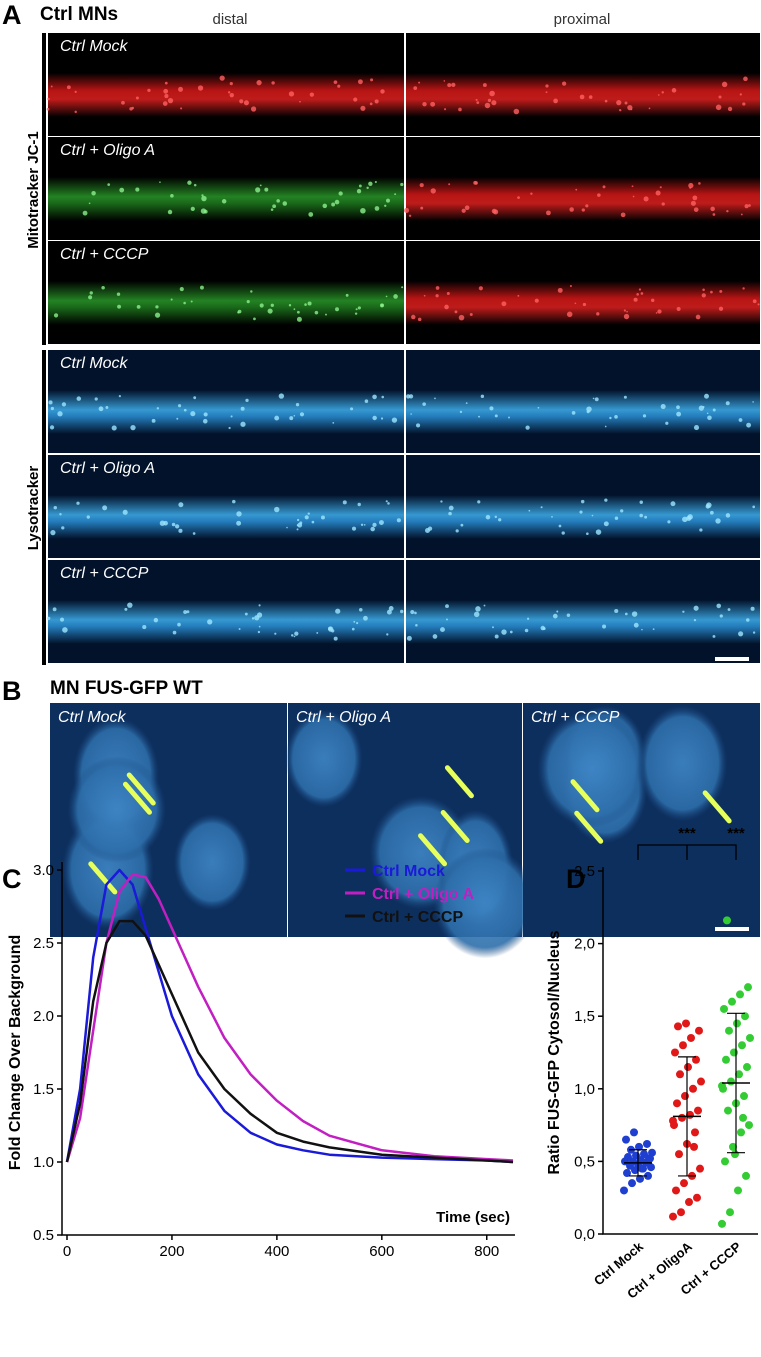  What do you see at coordinates (107, 150) in the screenshot?
I see `row-label: Ctrl + Oligo A` at bounding box center [107, 150].